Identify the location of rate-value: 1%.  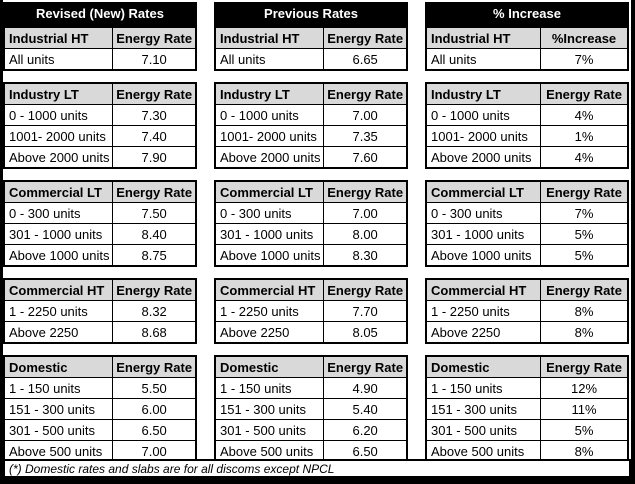
(584, 136).